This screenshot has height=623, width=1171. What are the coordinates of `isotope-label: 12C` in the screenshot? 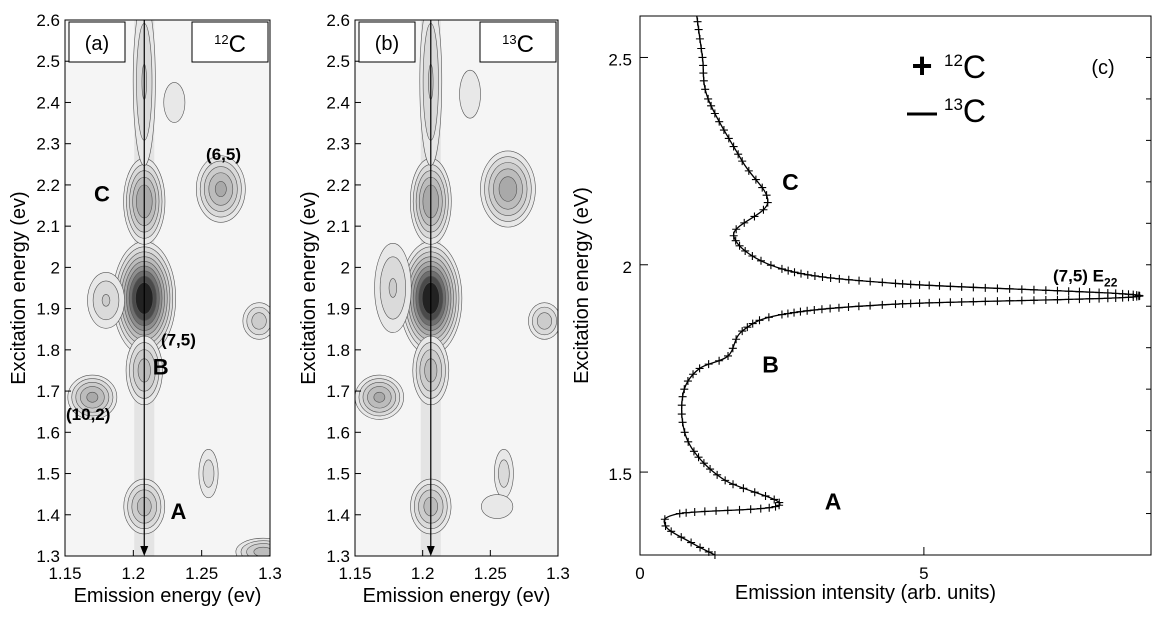 It's located at (230, 44).